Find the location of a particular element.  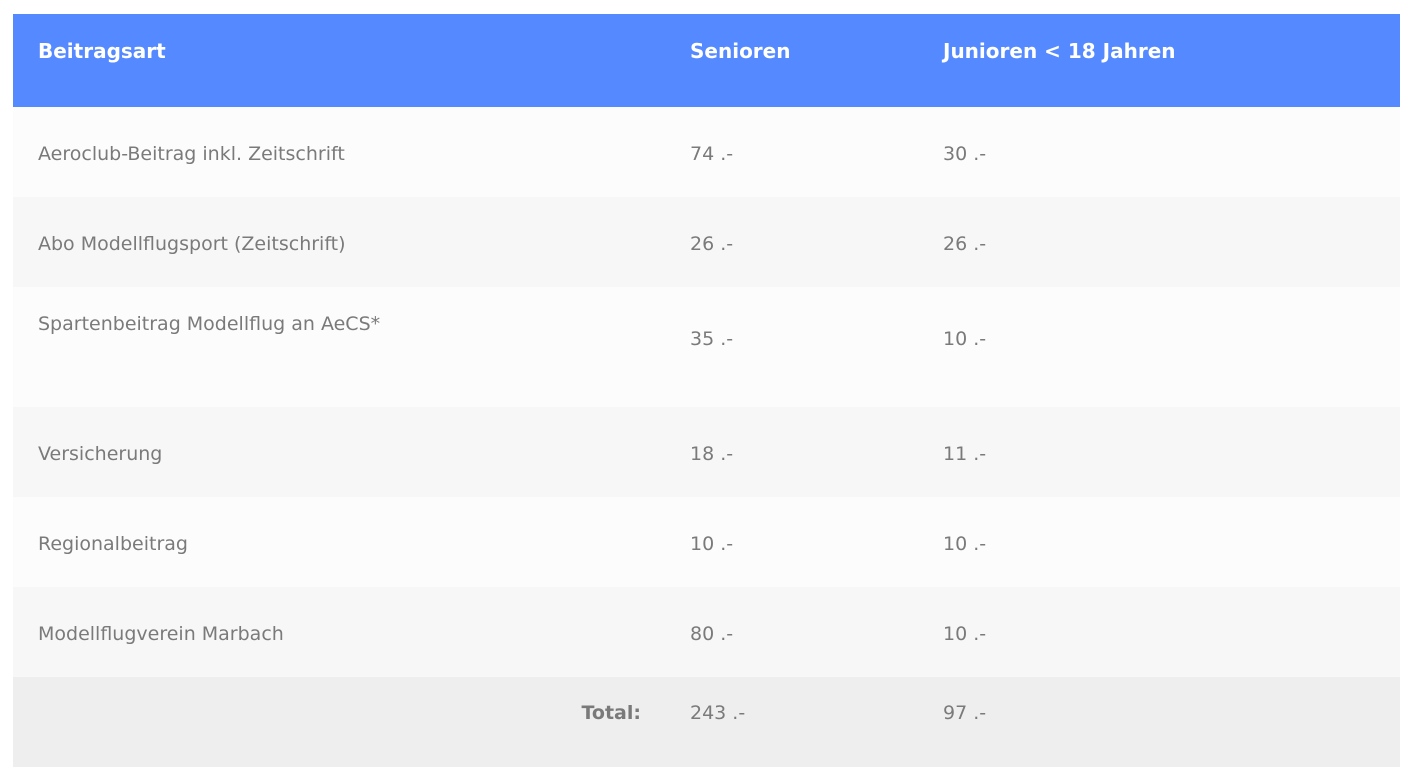

table-total-row: Total: 243 .- 97 .- is located at coordinates (706, 722).